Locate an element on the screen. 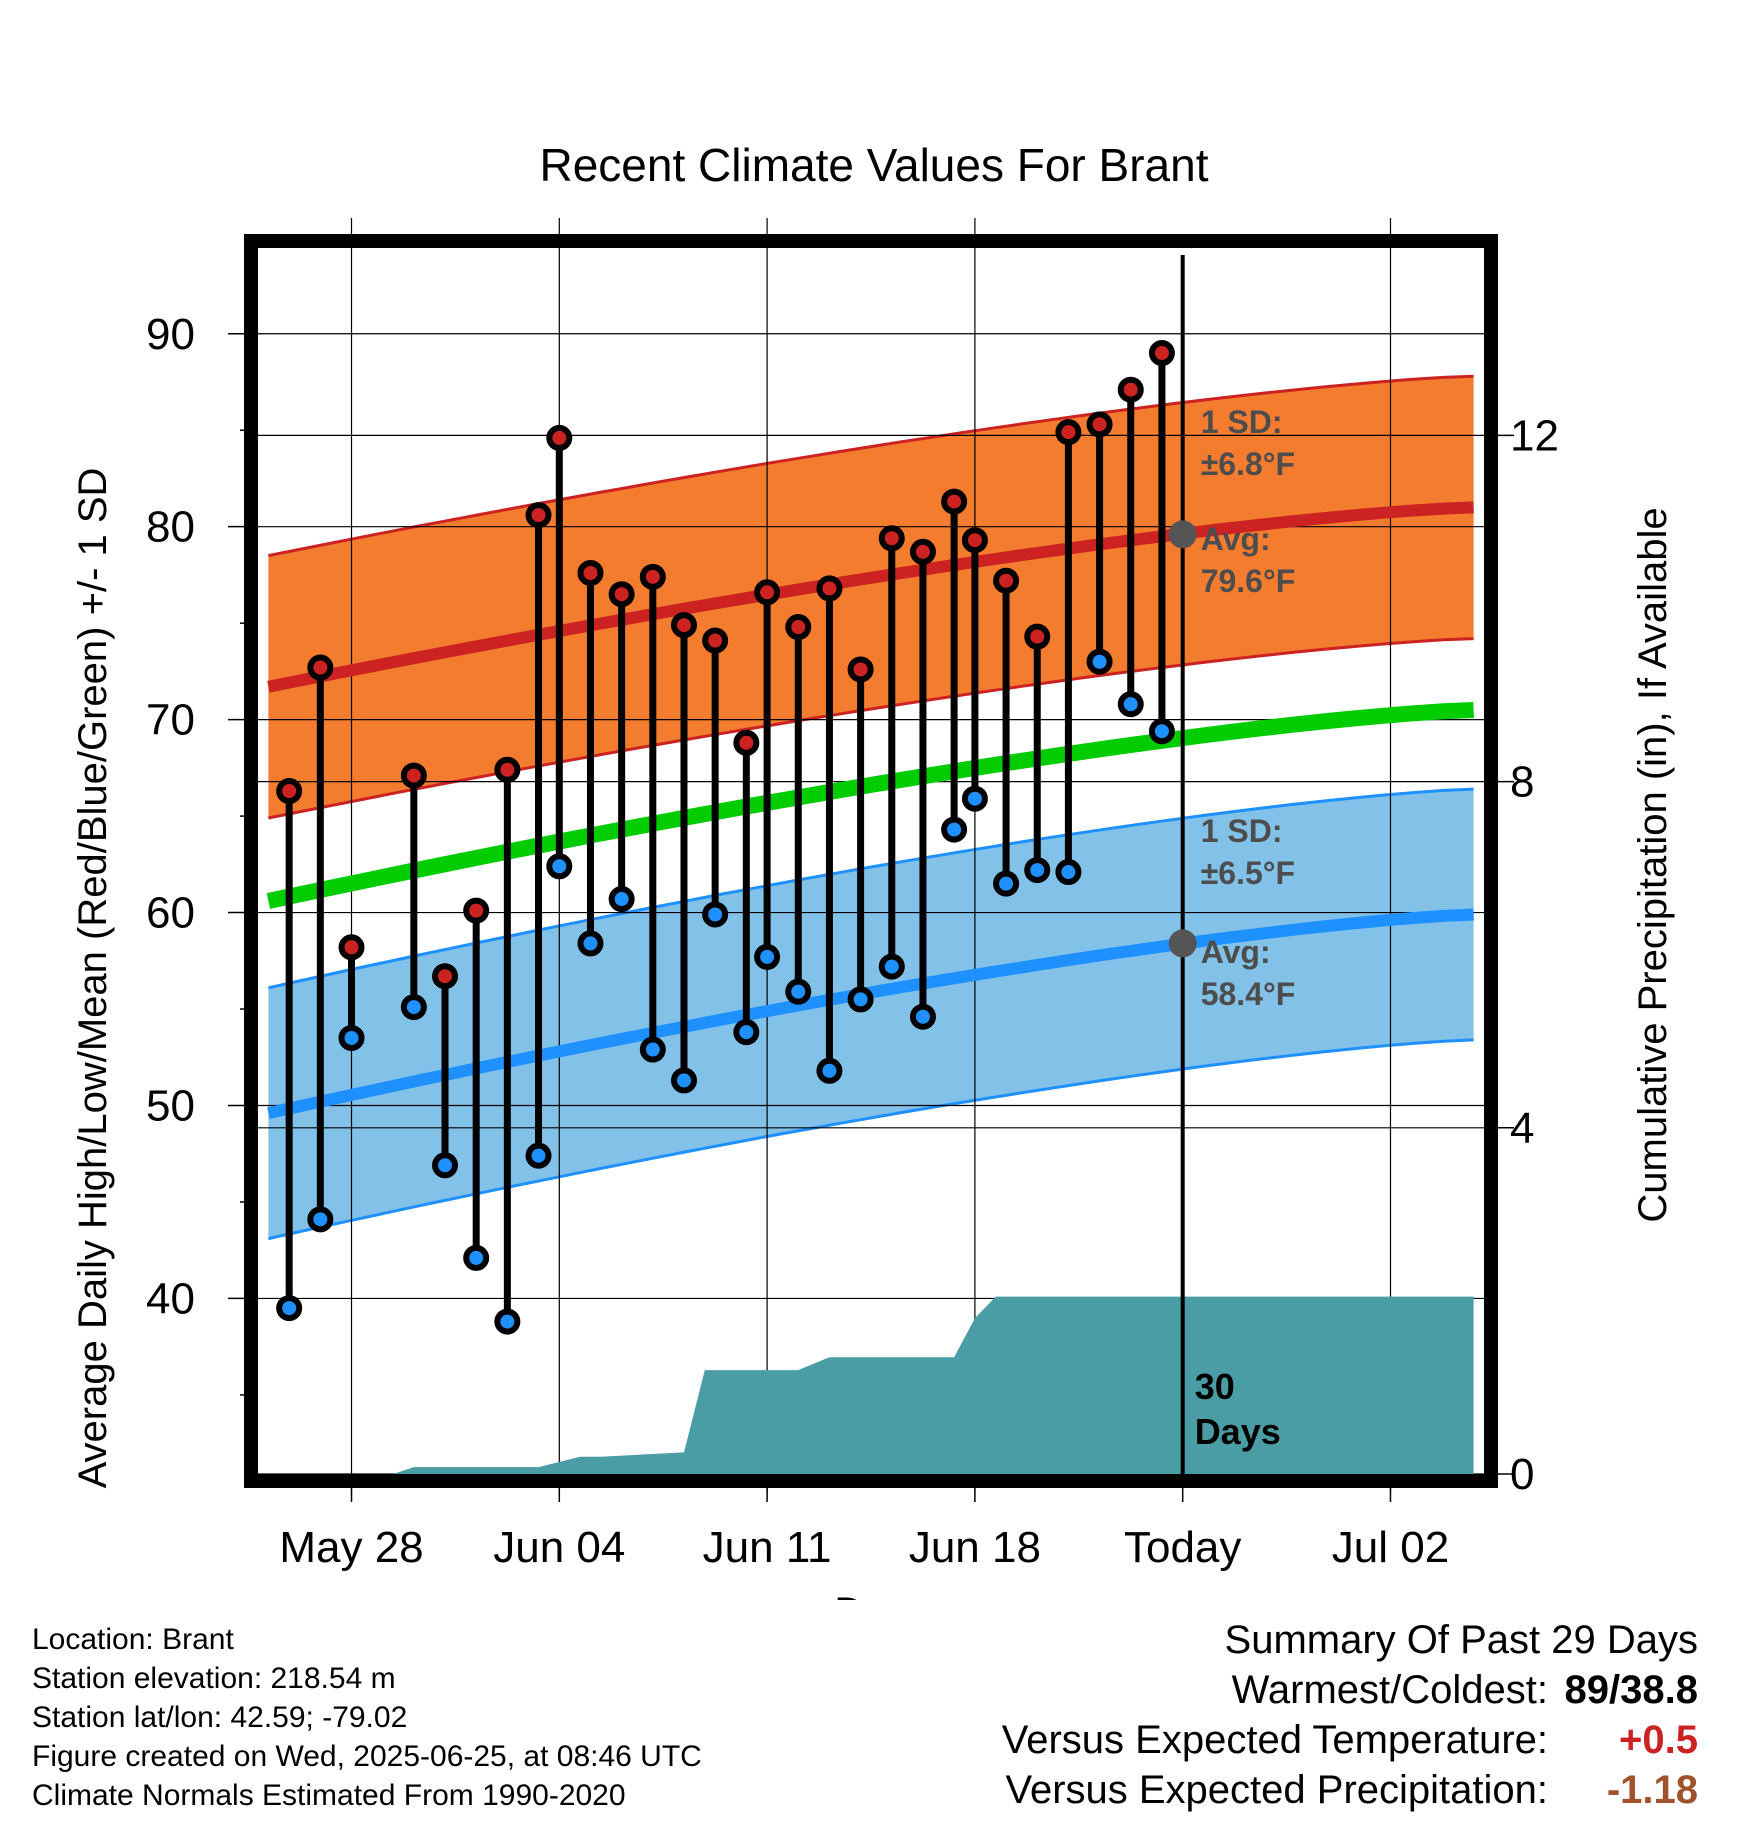  precipitation-area is located at coordinates (871, 1385).